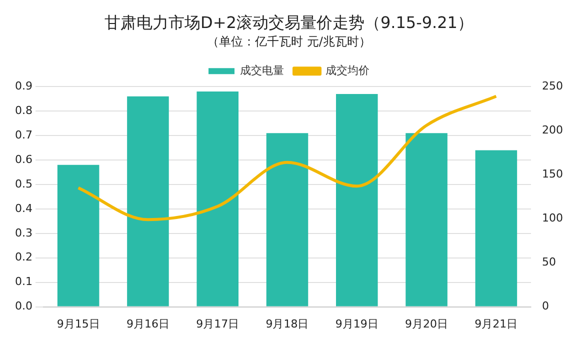 Image resolution: width=578 pixels, height=342 pixels. Describe the element at coordinates (23, 135) in the screenshot. I see `y-tick-label: 0.7` at that location.